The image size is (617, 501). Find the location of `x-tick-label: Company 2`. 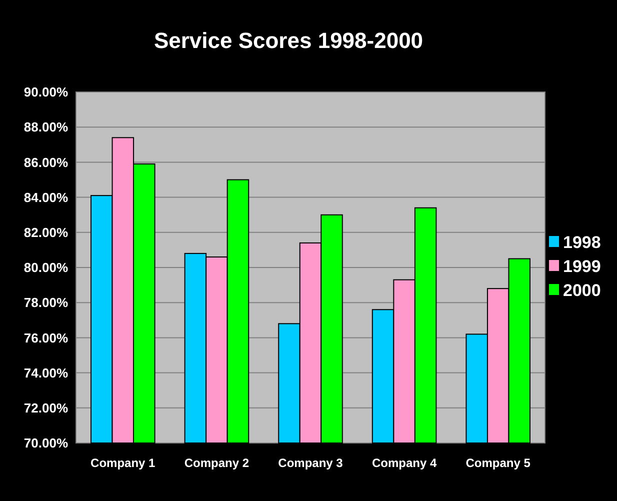

x-tick-label: Company 2 is located at coordinates (217, 463).